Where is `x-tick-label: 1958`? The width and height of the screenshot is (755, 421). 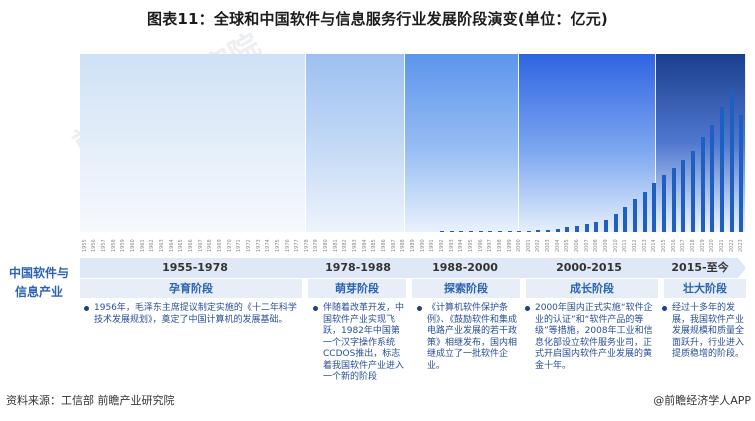
x-tick-label: 1958 is located at coordinates (113, 245).